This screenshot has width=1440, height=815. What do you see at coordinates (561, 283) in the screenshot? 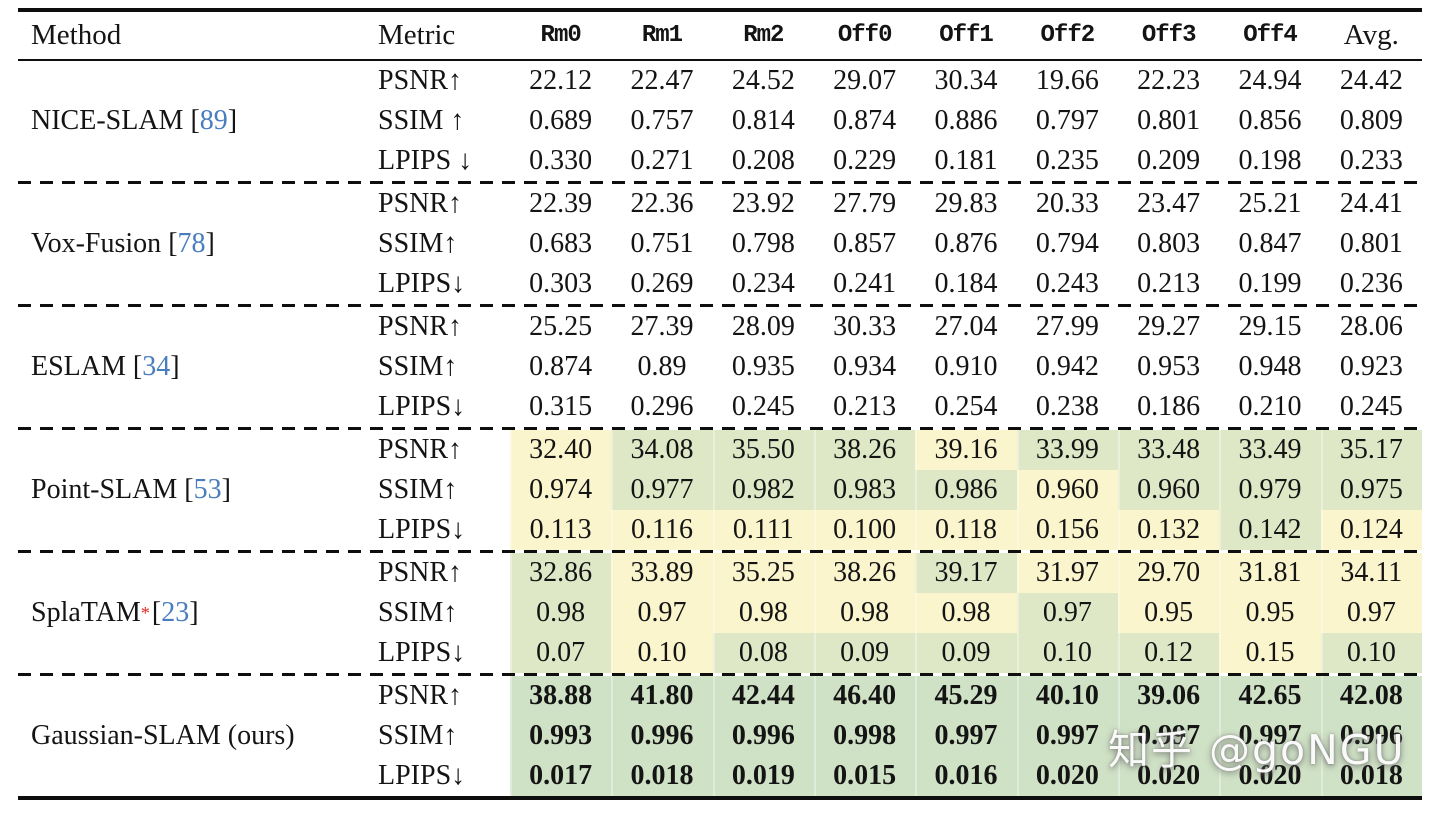
I see `value-cell: 0.303` at bounding box center [561, 283].